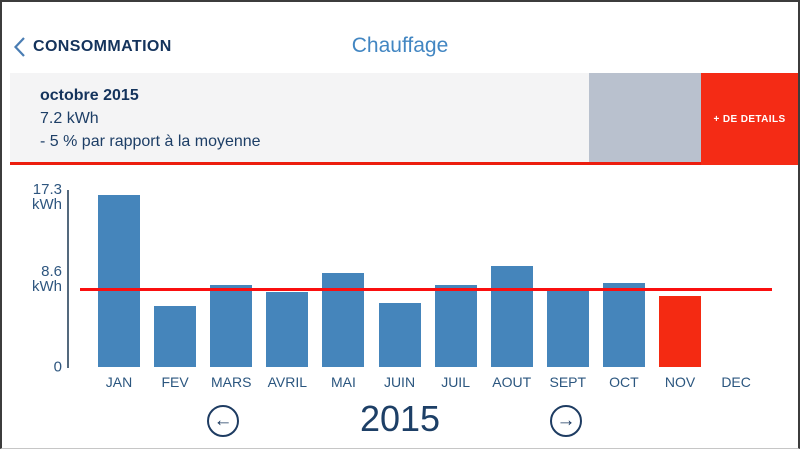  I want to click on details-button: + DE DETAILS, so click(749, 119).